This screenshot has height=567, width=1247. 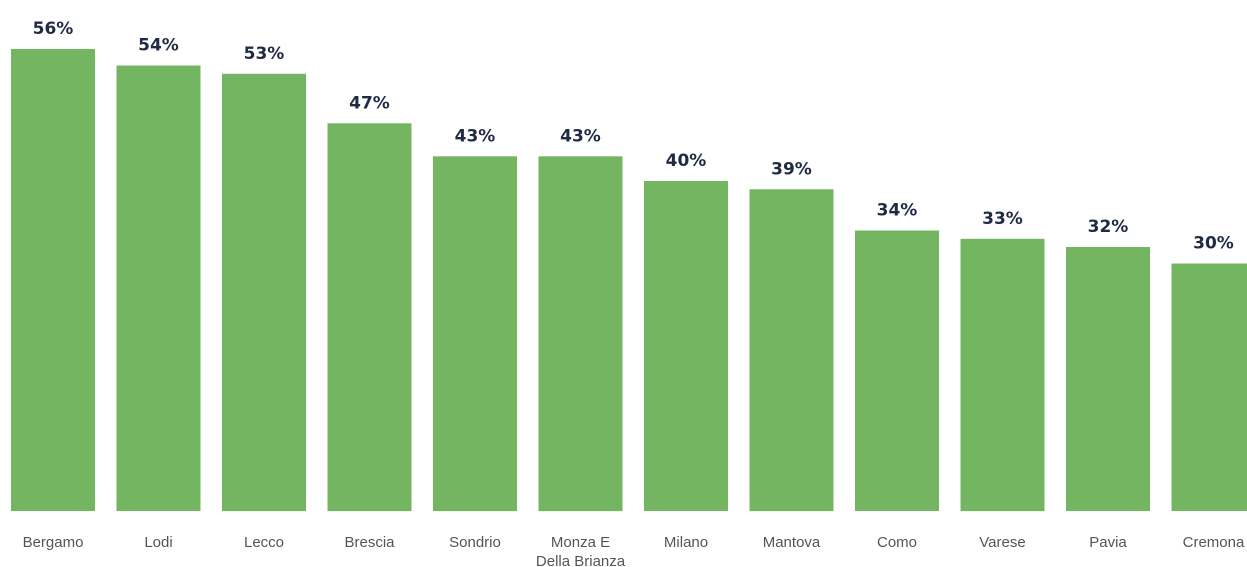 What do you see at coordinates (1002, 219) in the screenshot?
I see `data-label-9: 33%` at bounding box center [1002, 219].